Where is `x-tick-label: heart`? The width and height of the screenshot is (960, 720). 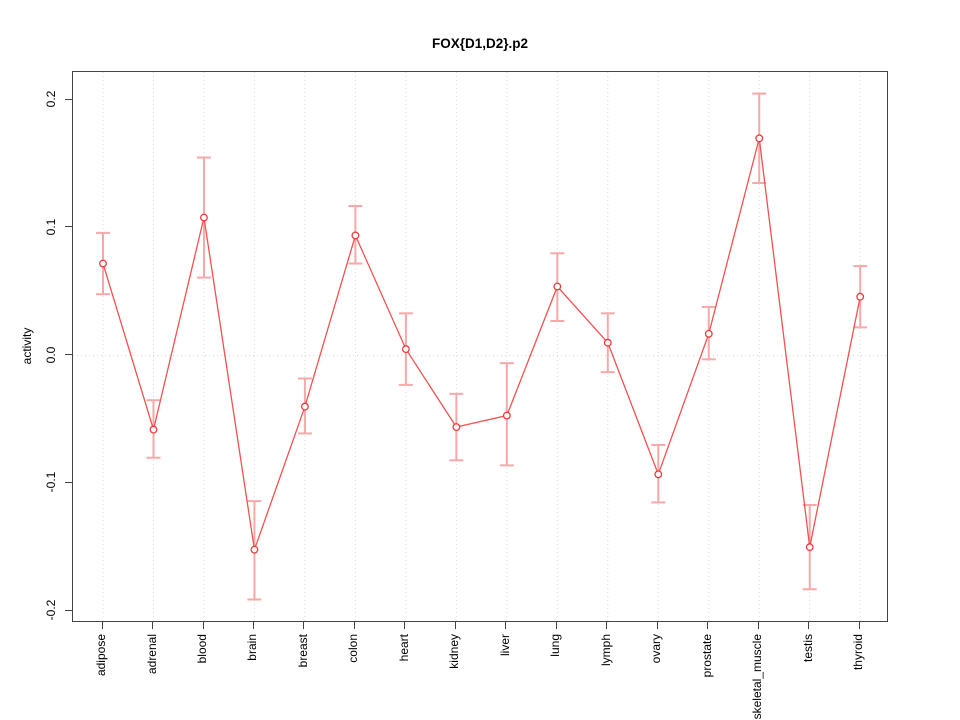
x-tick-label: heart is located at coordinates (403, 648).